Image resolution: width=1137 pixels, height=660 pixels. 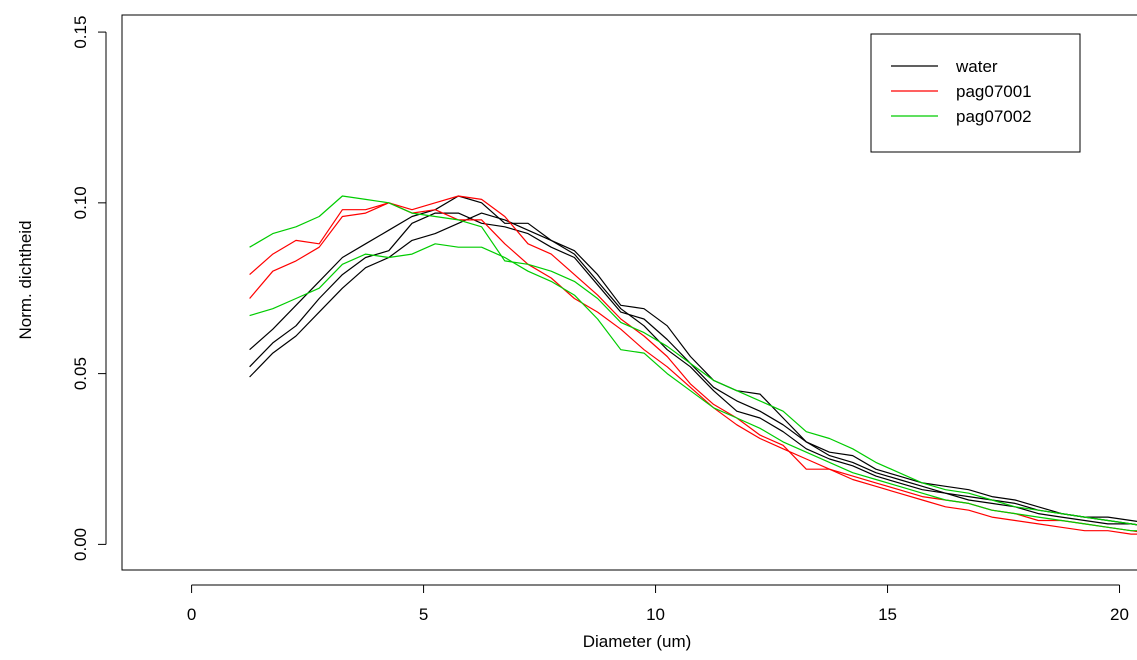 What do you see at coordinates (637, 641) in the screenshot?
I see `x-axis-title: Diameter (um)` at bounding box center [637, 641].